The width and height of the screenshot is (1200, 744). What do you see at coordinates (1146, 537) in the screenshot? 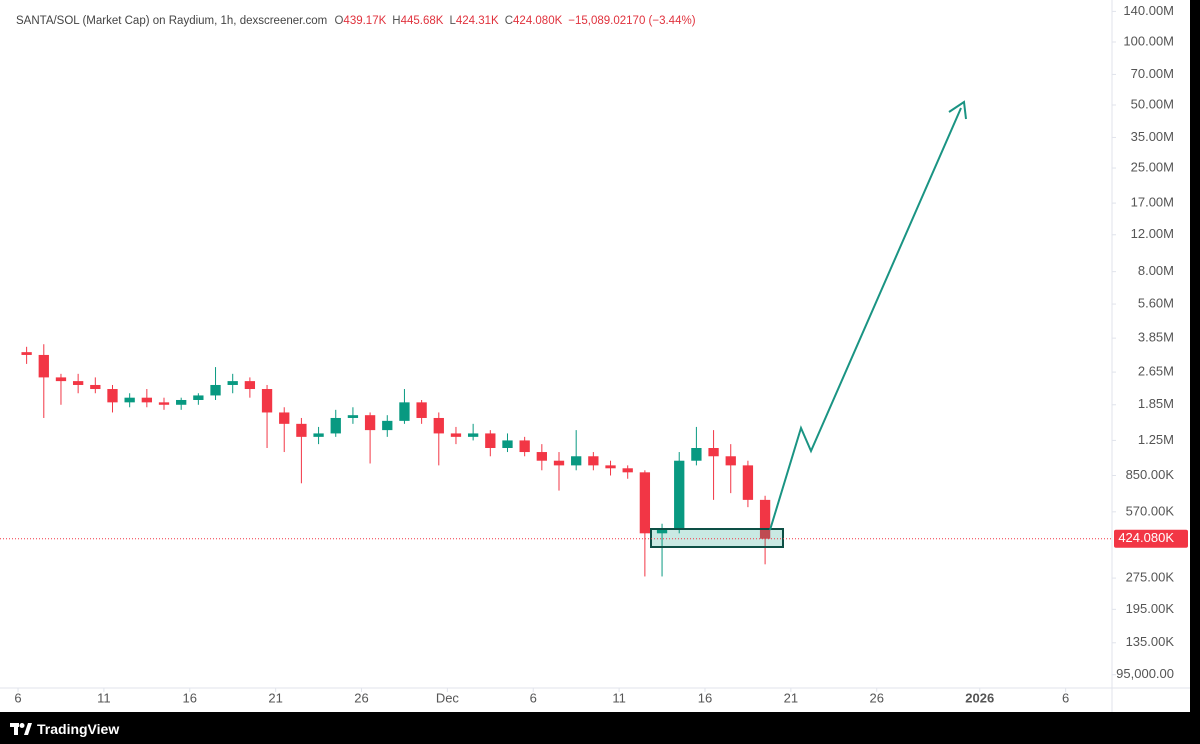
I see `last-price-label: 424.080K` at bounding box center [1146, 537].